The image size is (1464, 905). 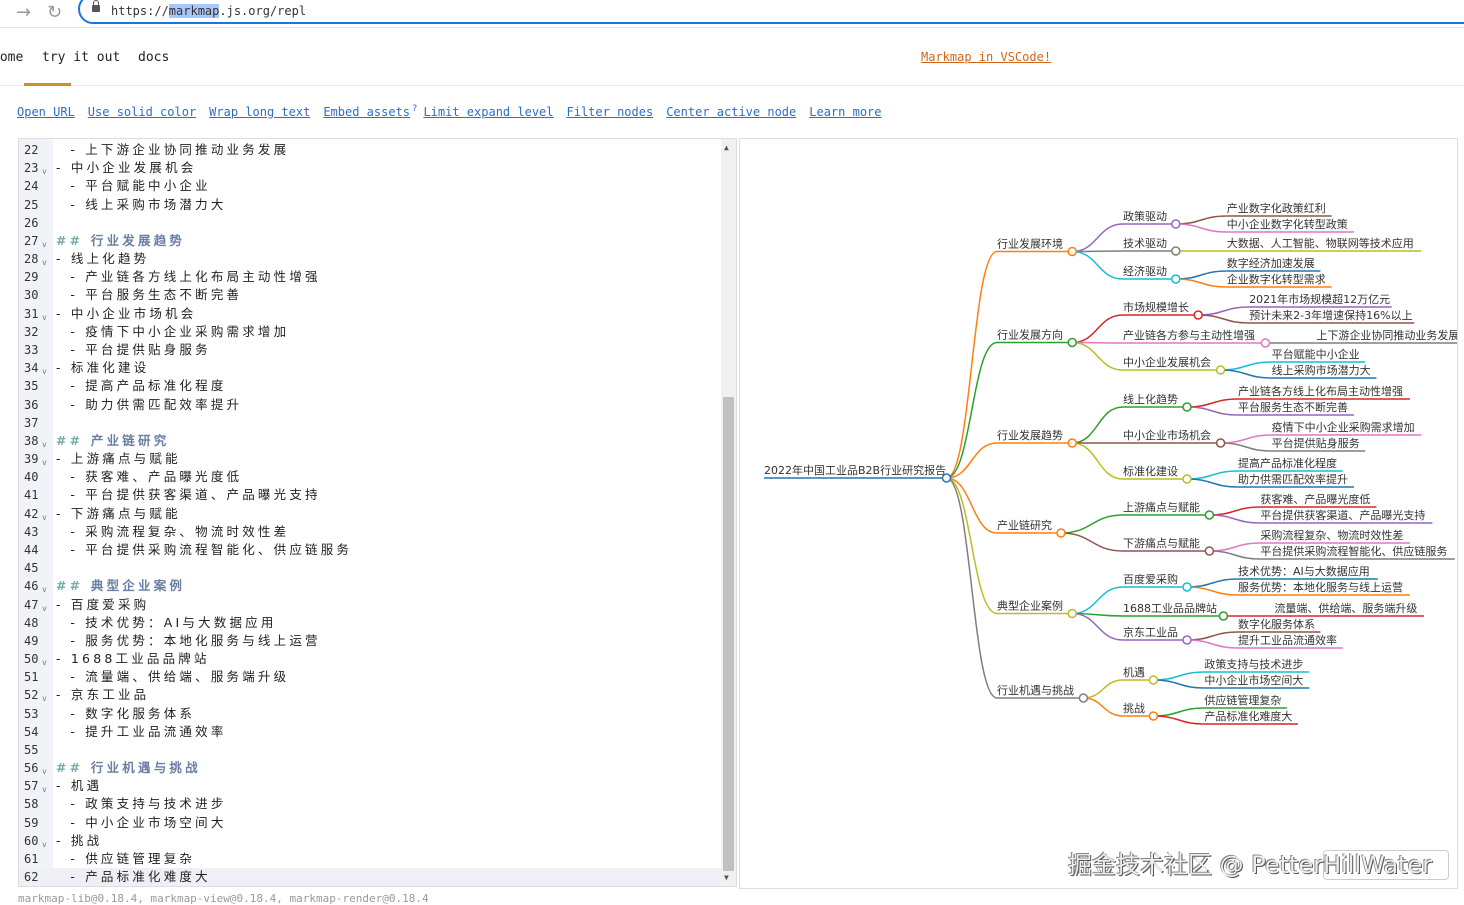 I want to click on editor-line: 26, so click(x=370, y=223).